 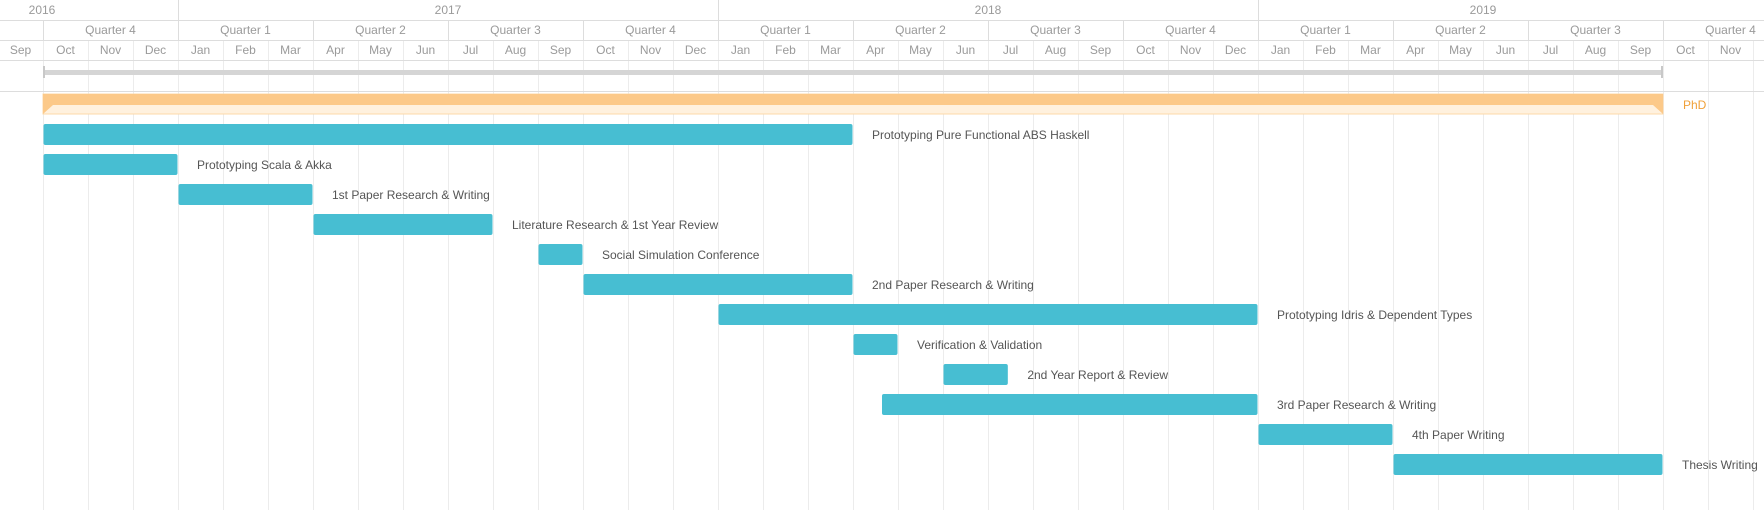 What do you see at coordinates (1356, 405) in the screenshot?
I see `task-label: 3rd Paper Research & Writing` at bounding box center [1356, 405].